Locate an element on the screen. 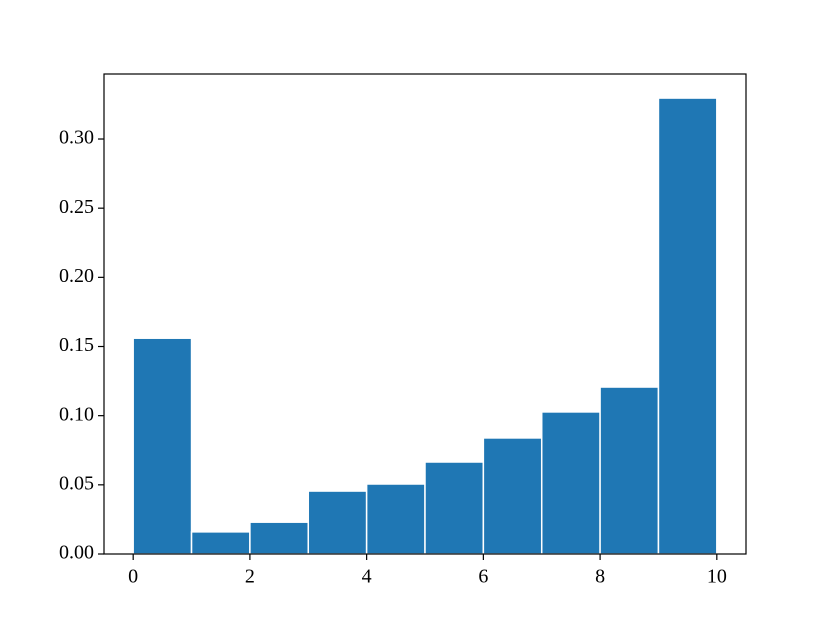 Image resolution: width=830 pixels, height=623 pixels. x-tick-label: 2 is located at coordinates (250, 577).